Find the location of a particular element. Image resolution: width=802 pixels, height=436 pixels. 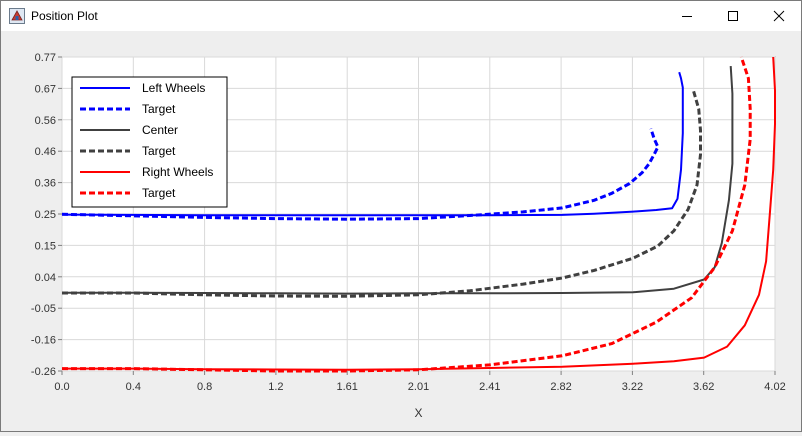

minimize-button is located at coordinates (687, 16).